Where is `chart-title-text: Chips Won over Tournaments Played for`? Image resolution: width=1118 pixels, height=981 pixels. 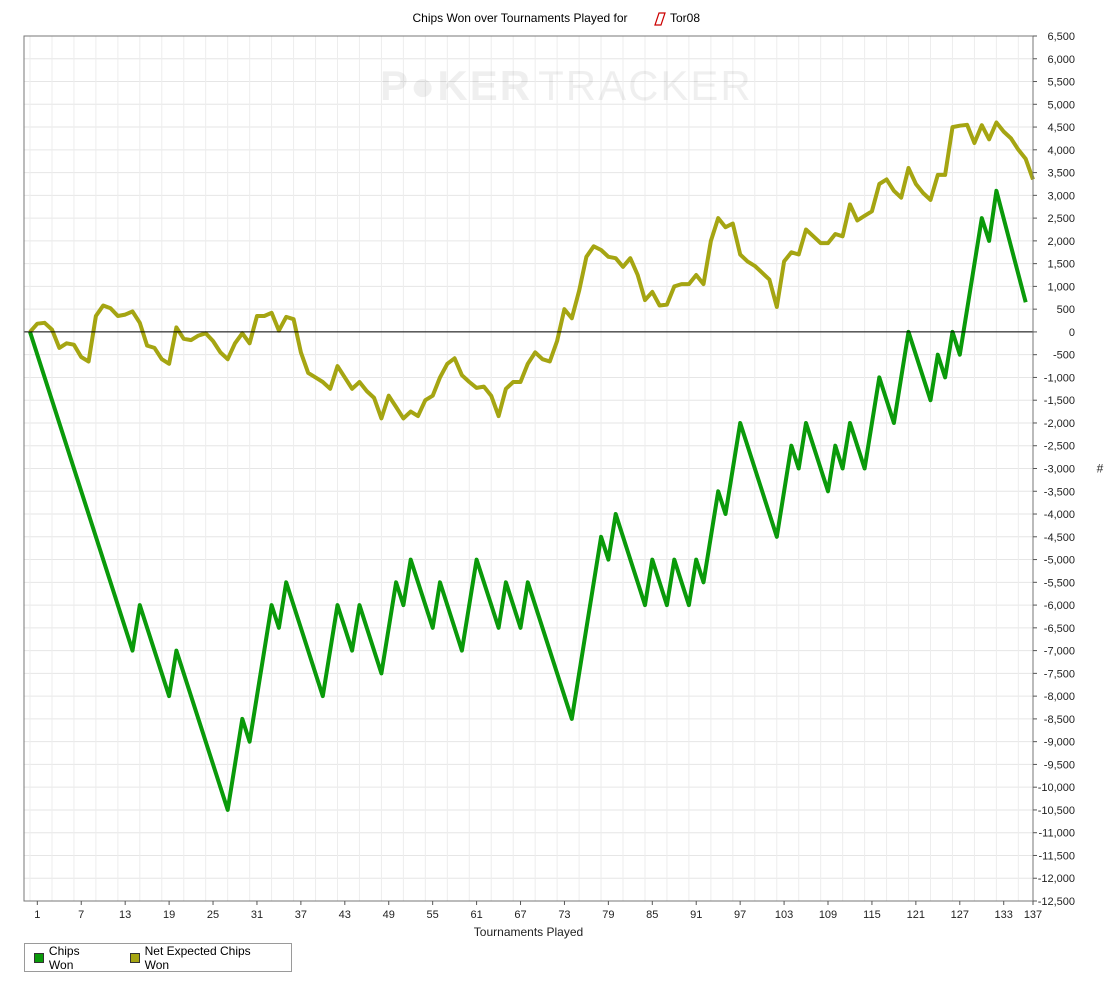
chart-title-text: Chips Won over Tournaments Played for is located at coordinates (520, 18).